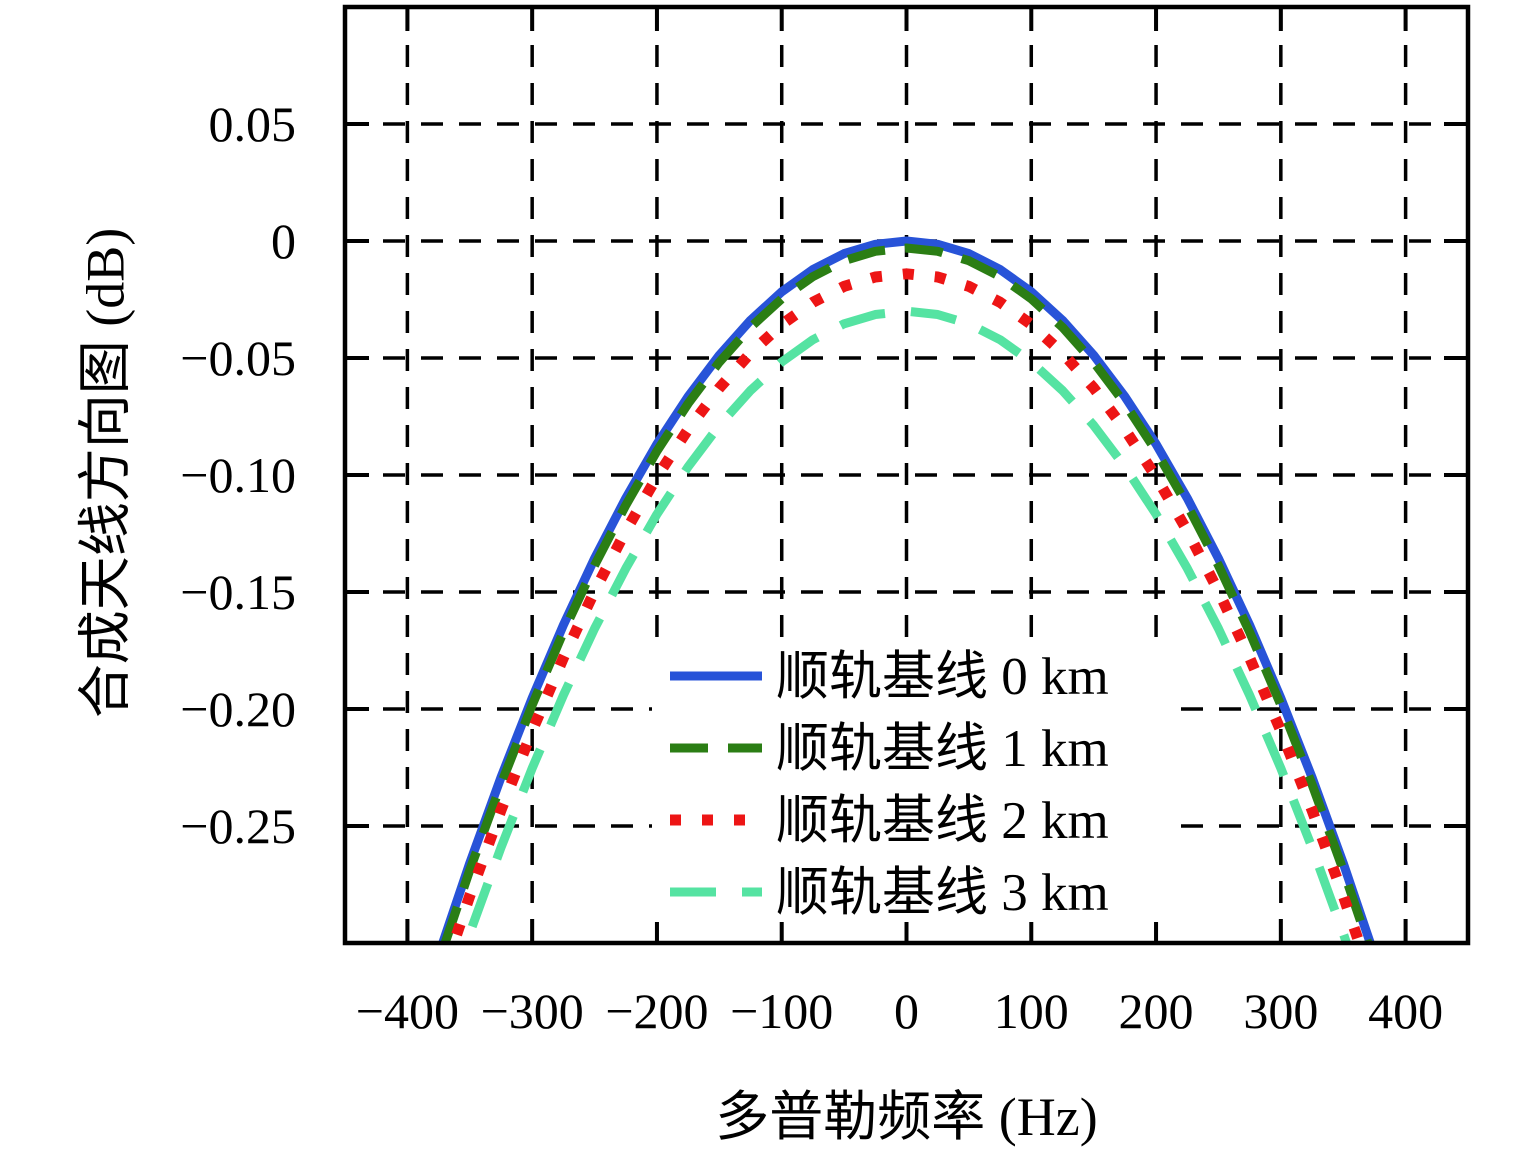 The height and width of the screenshot is (1153, 1535). Describe the element at coordinates (407, 1011) in the screenshot. I see `x-tick-label: −400` at that location.